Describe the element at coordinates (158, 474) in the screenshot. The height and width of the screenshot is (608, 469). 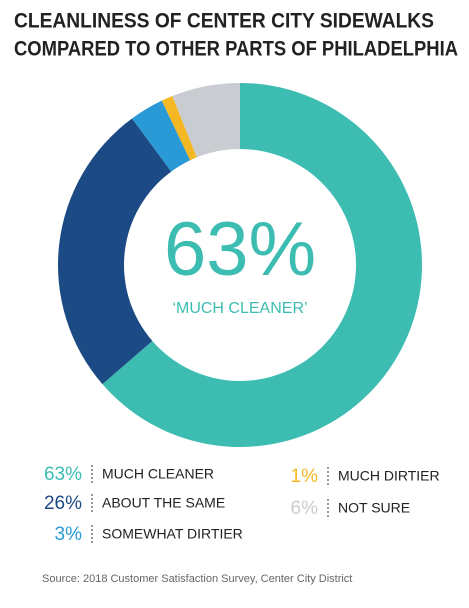
I see `legend-label: MUCH CLEANER` at that location.